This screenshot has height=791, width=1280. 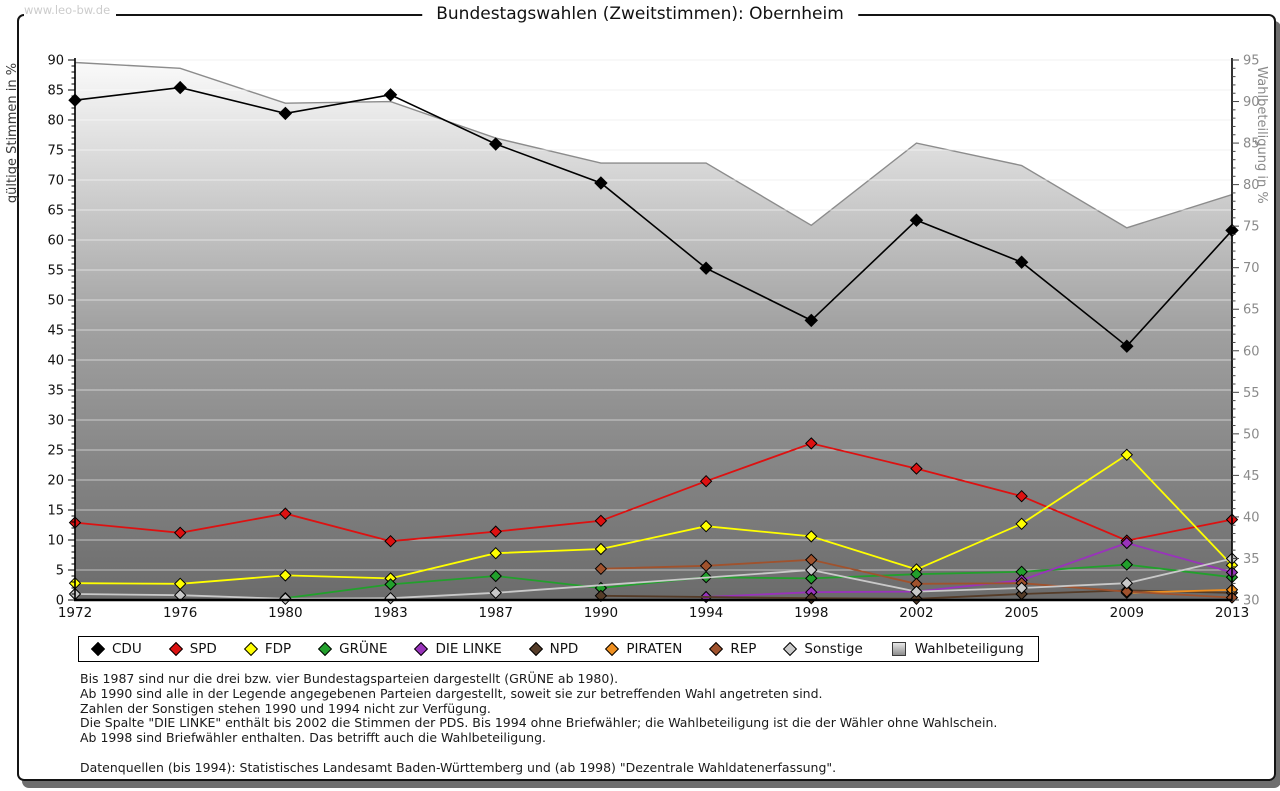 I want to click on svg-text: 1976, so click(x=180, y=613).